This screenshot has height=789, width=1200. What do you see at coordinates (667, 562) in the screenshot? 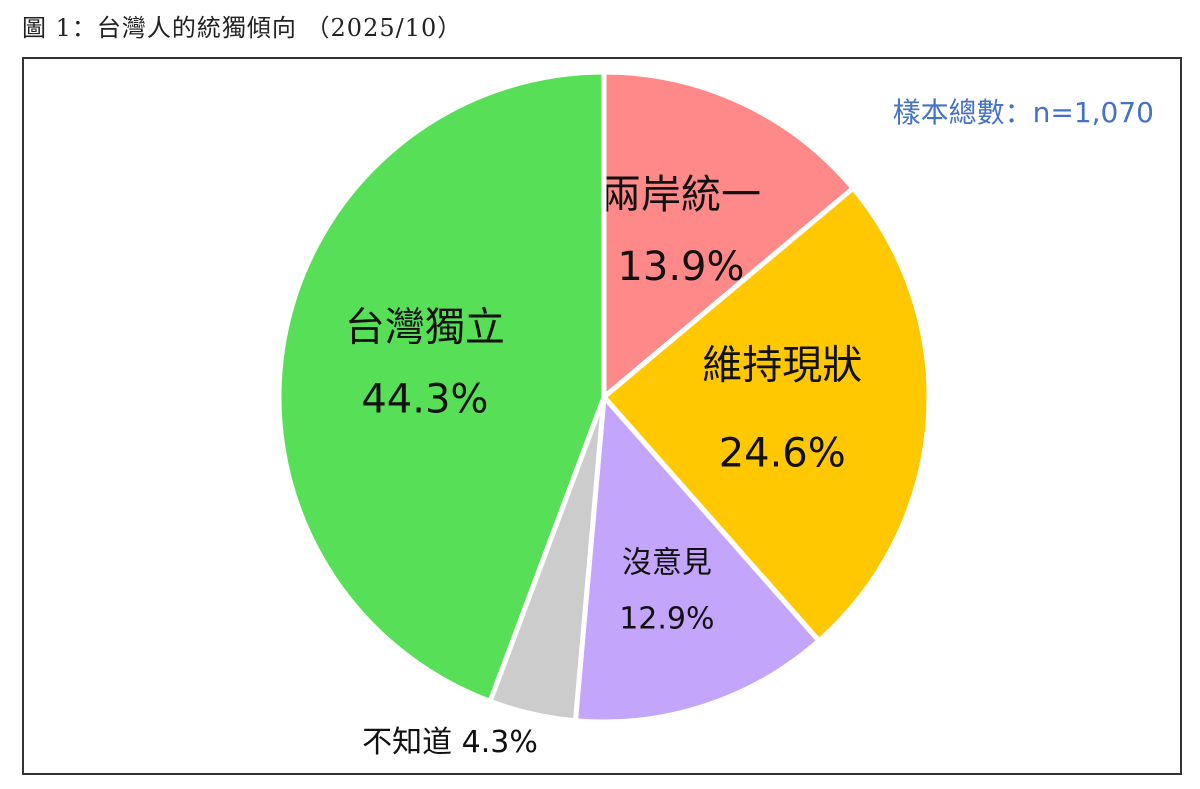
I see `slice-name-label: 沒意見` at bounding box center [667, 562].